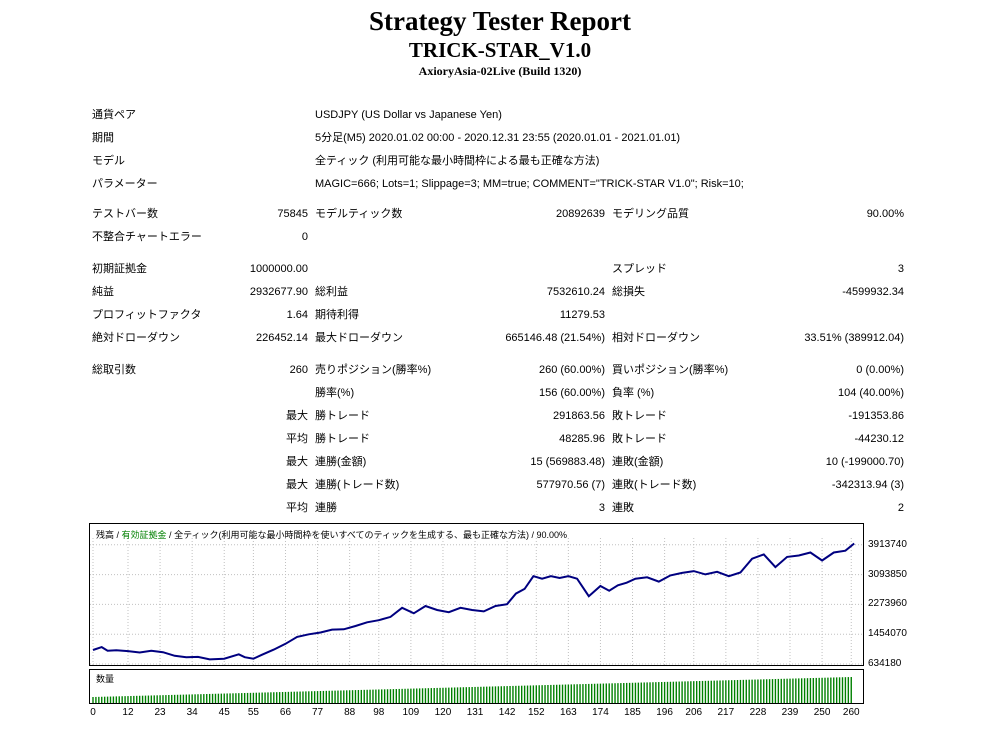 Image resolution: width=1000 pixels, height=730 pixels. What do you see at coordinates (118, 535) in the screenshot?
I see `legend-sep-1: /` at bounding box center [118, 535].